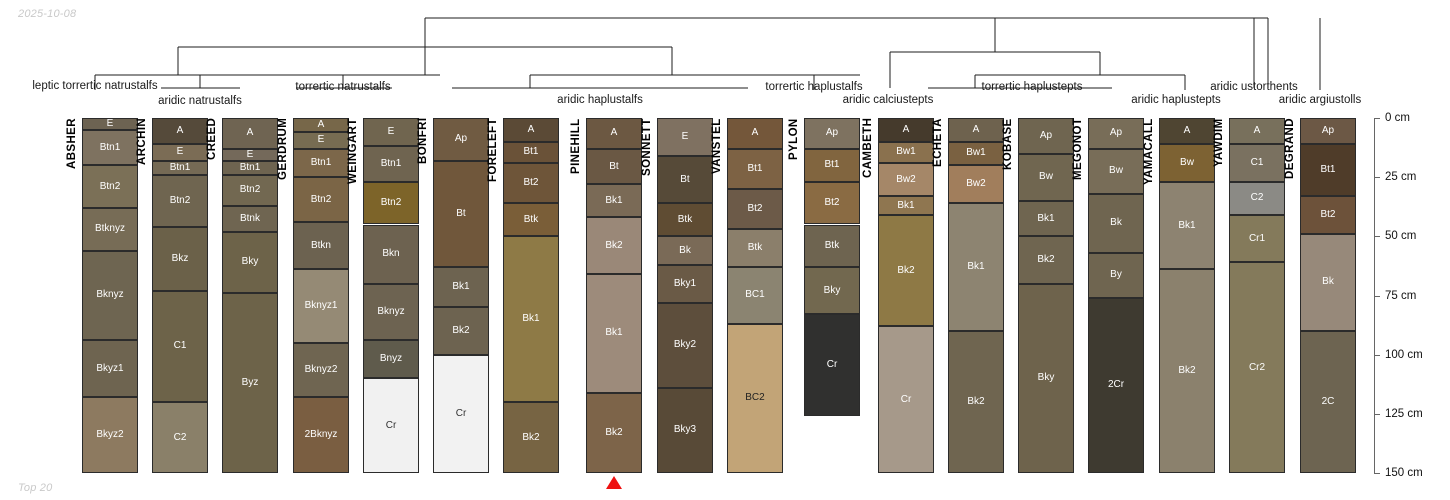 The image size is (1450, 500). I want to click on horizon-block: Bkyz2, so click(110, 435).